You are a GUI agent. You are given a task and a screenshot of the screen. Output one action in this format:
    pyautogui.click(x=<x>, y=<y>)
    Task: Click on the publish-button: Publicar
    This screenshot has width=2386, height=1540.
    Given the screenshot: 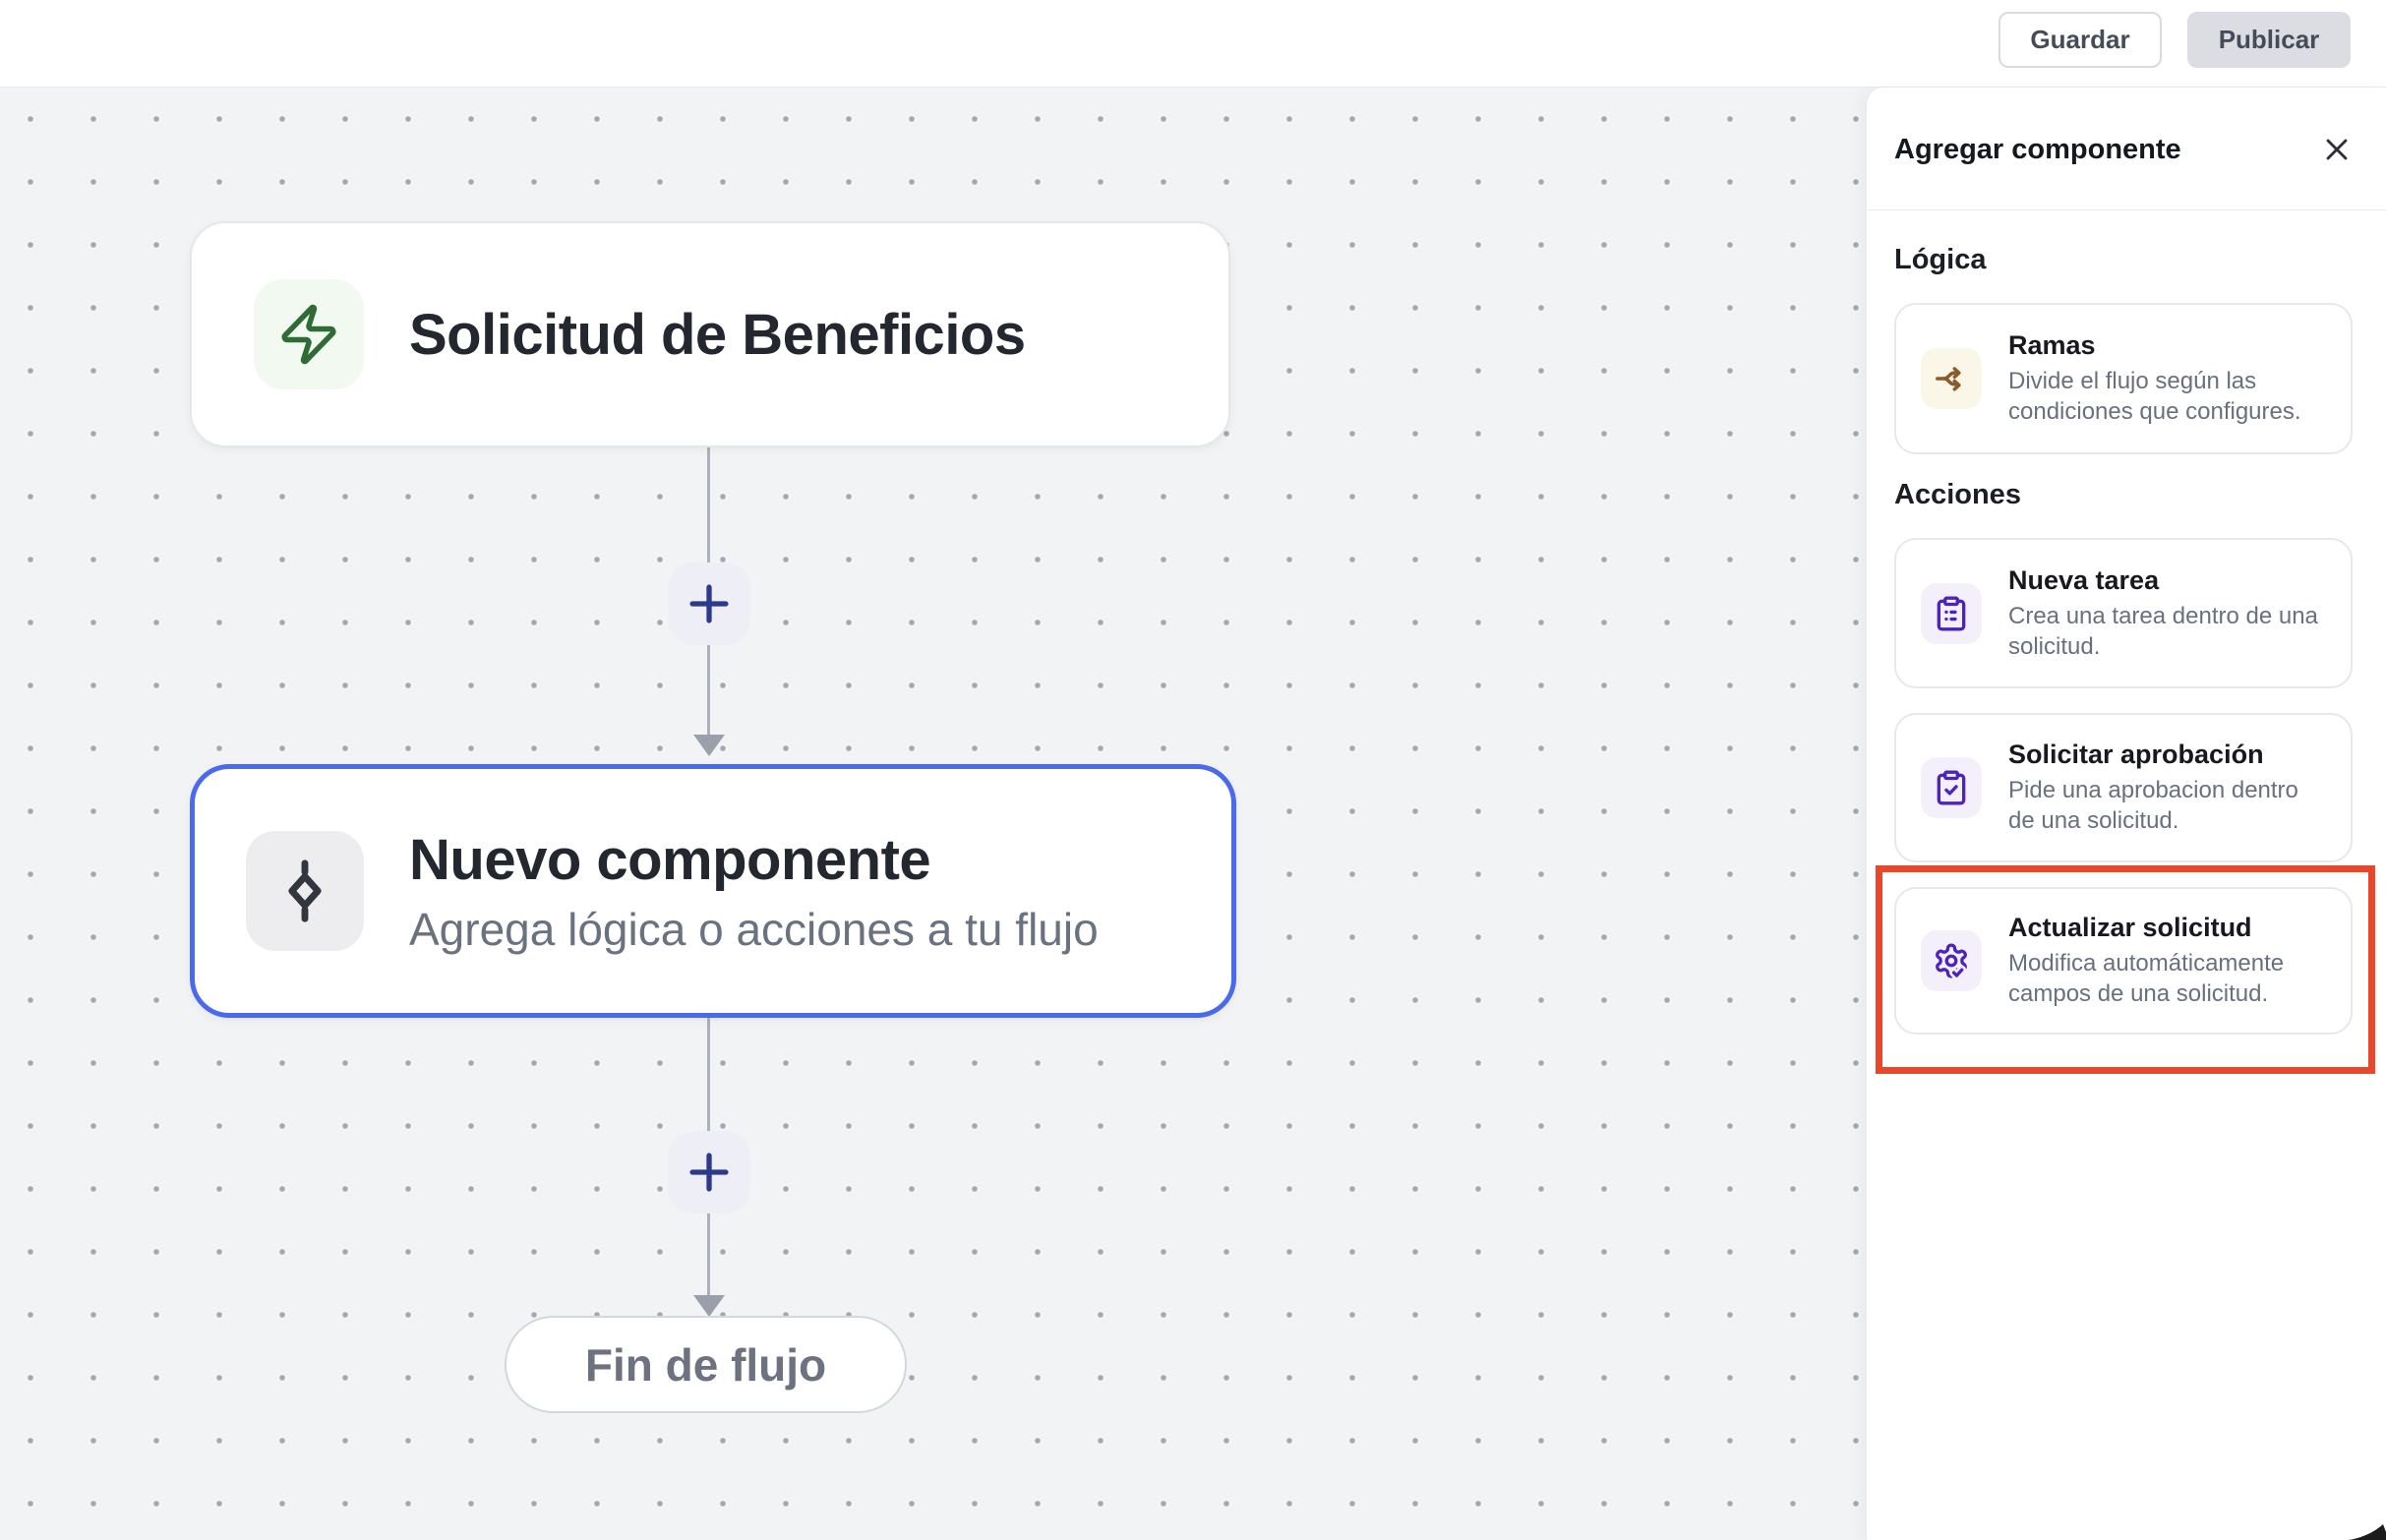 What is the action you would take?
    pyautogui.click(x=2269, y=40)
    